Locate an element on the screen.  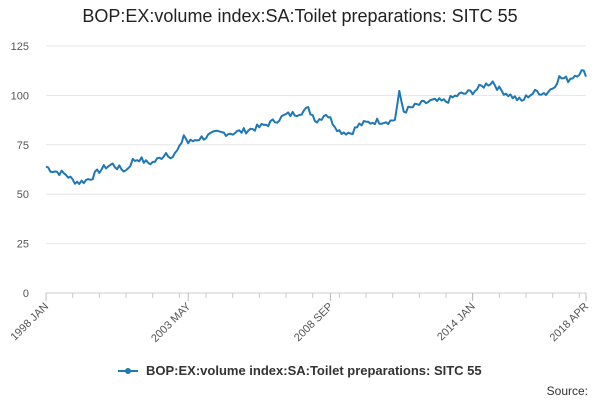
legend-swatch is located at coordinates (128, 370).